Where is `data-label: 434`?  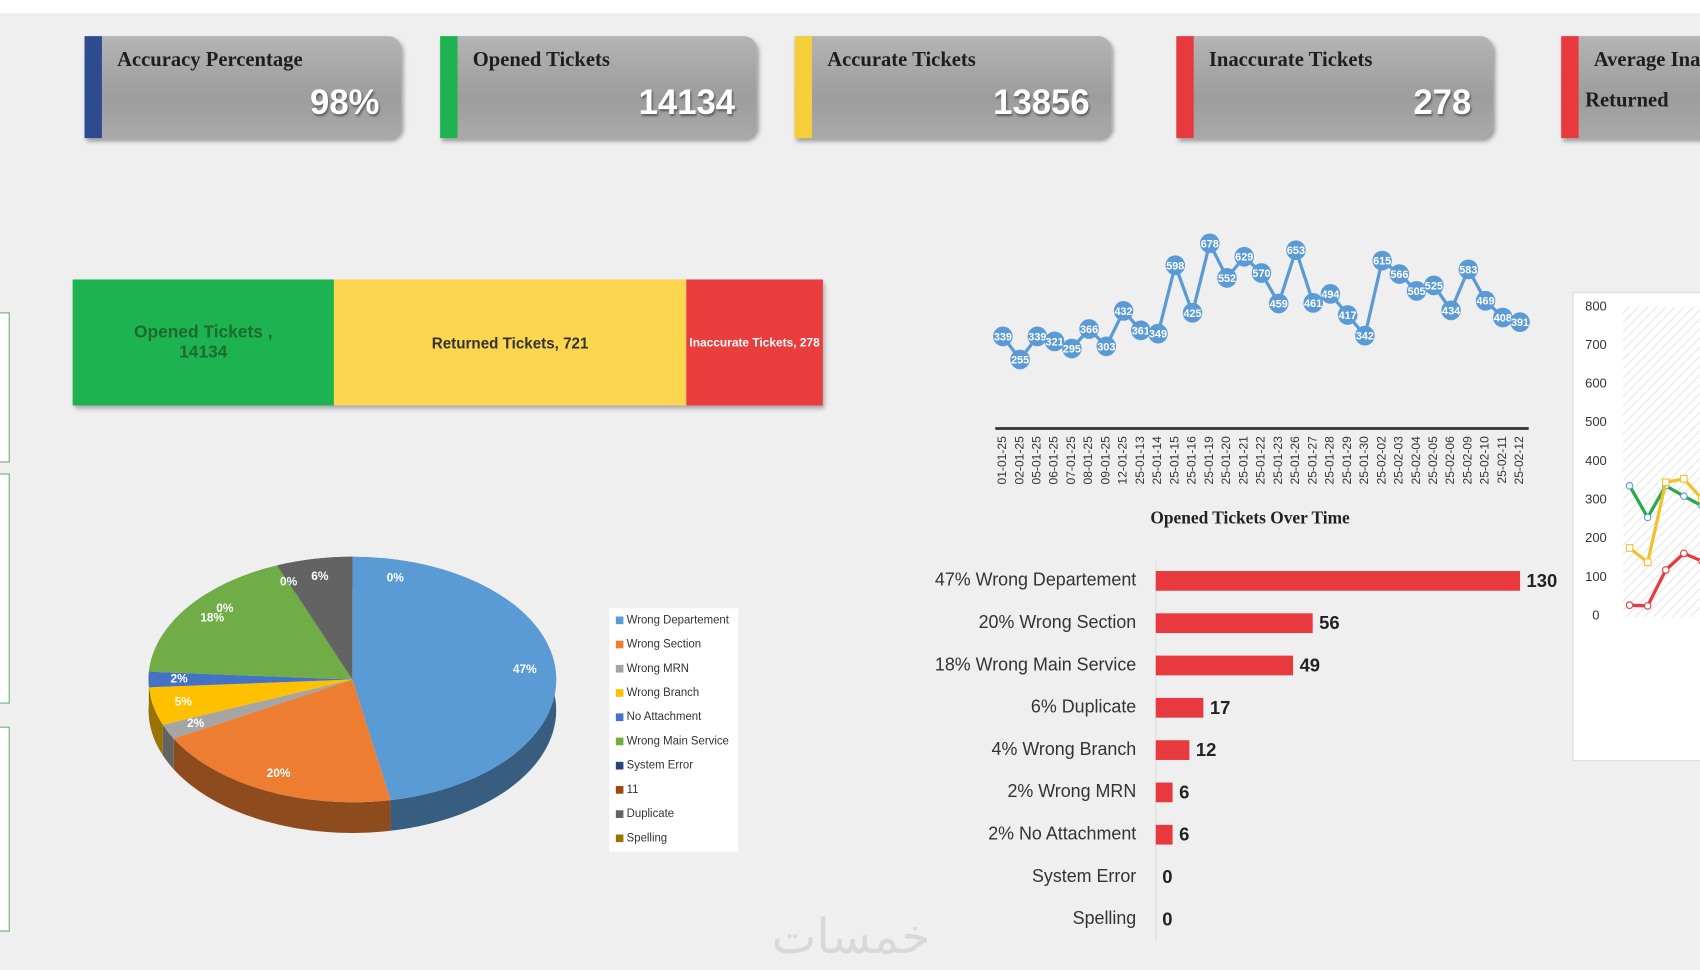
data-label: 434 is located at coordinates (1451, 311).